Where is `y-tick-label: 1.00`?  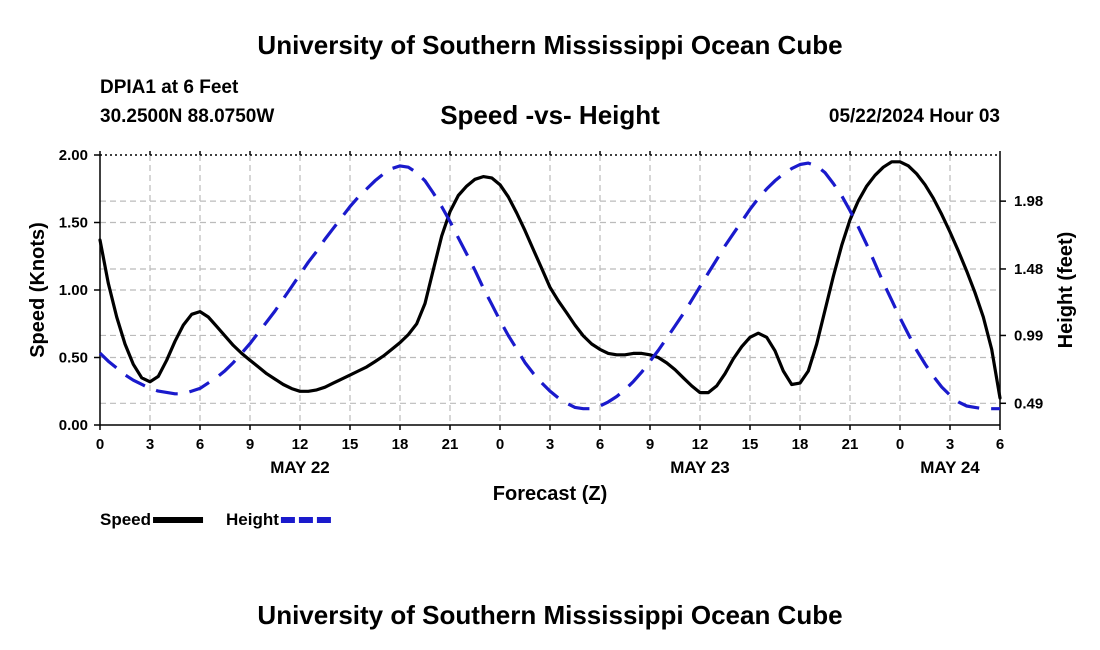 y-tick-label: 1.00 is located at coordinates (73, 290).